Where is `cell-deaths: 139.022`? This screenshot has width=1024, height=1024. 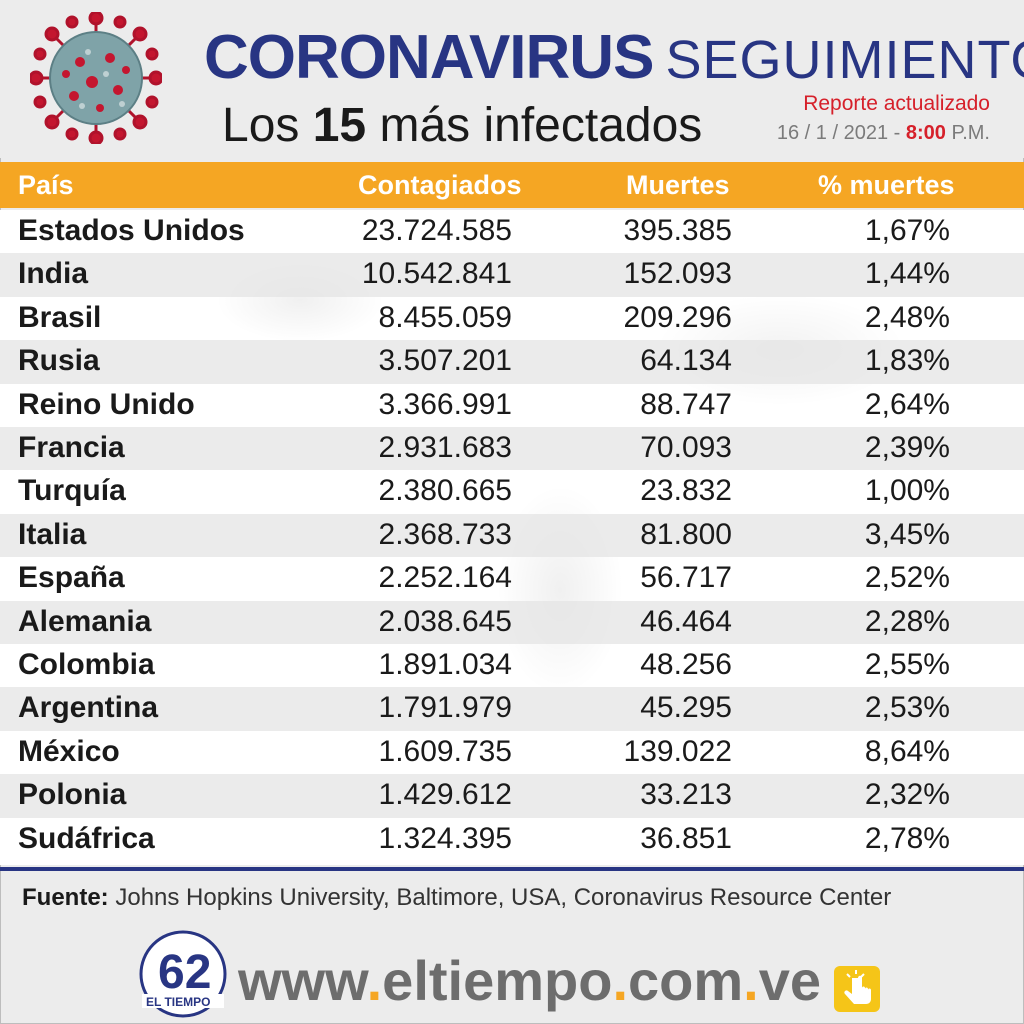
cell-deaths: 139.022 is located at coordinates (677, 751).